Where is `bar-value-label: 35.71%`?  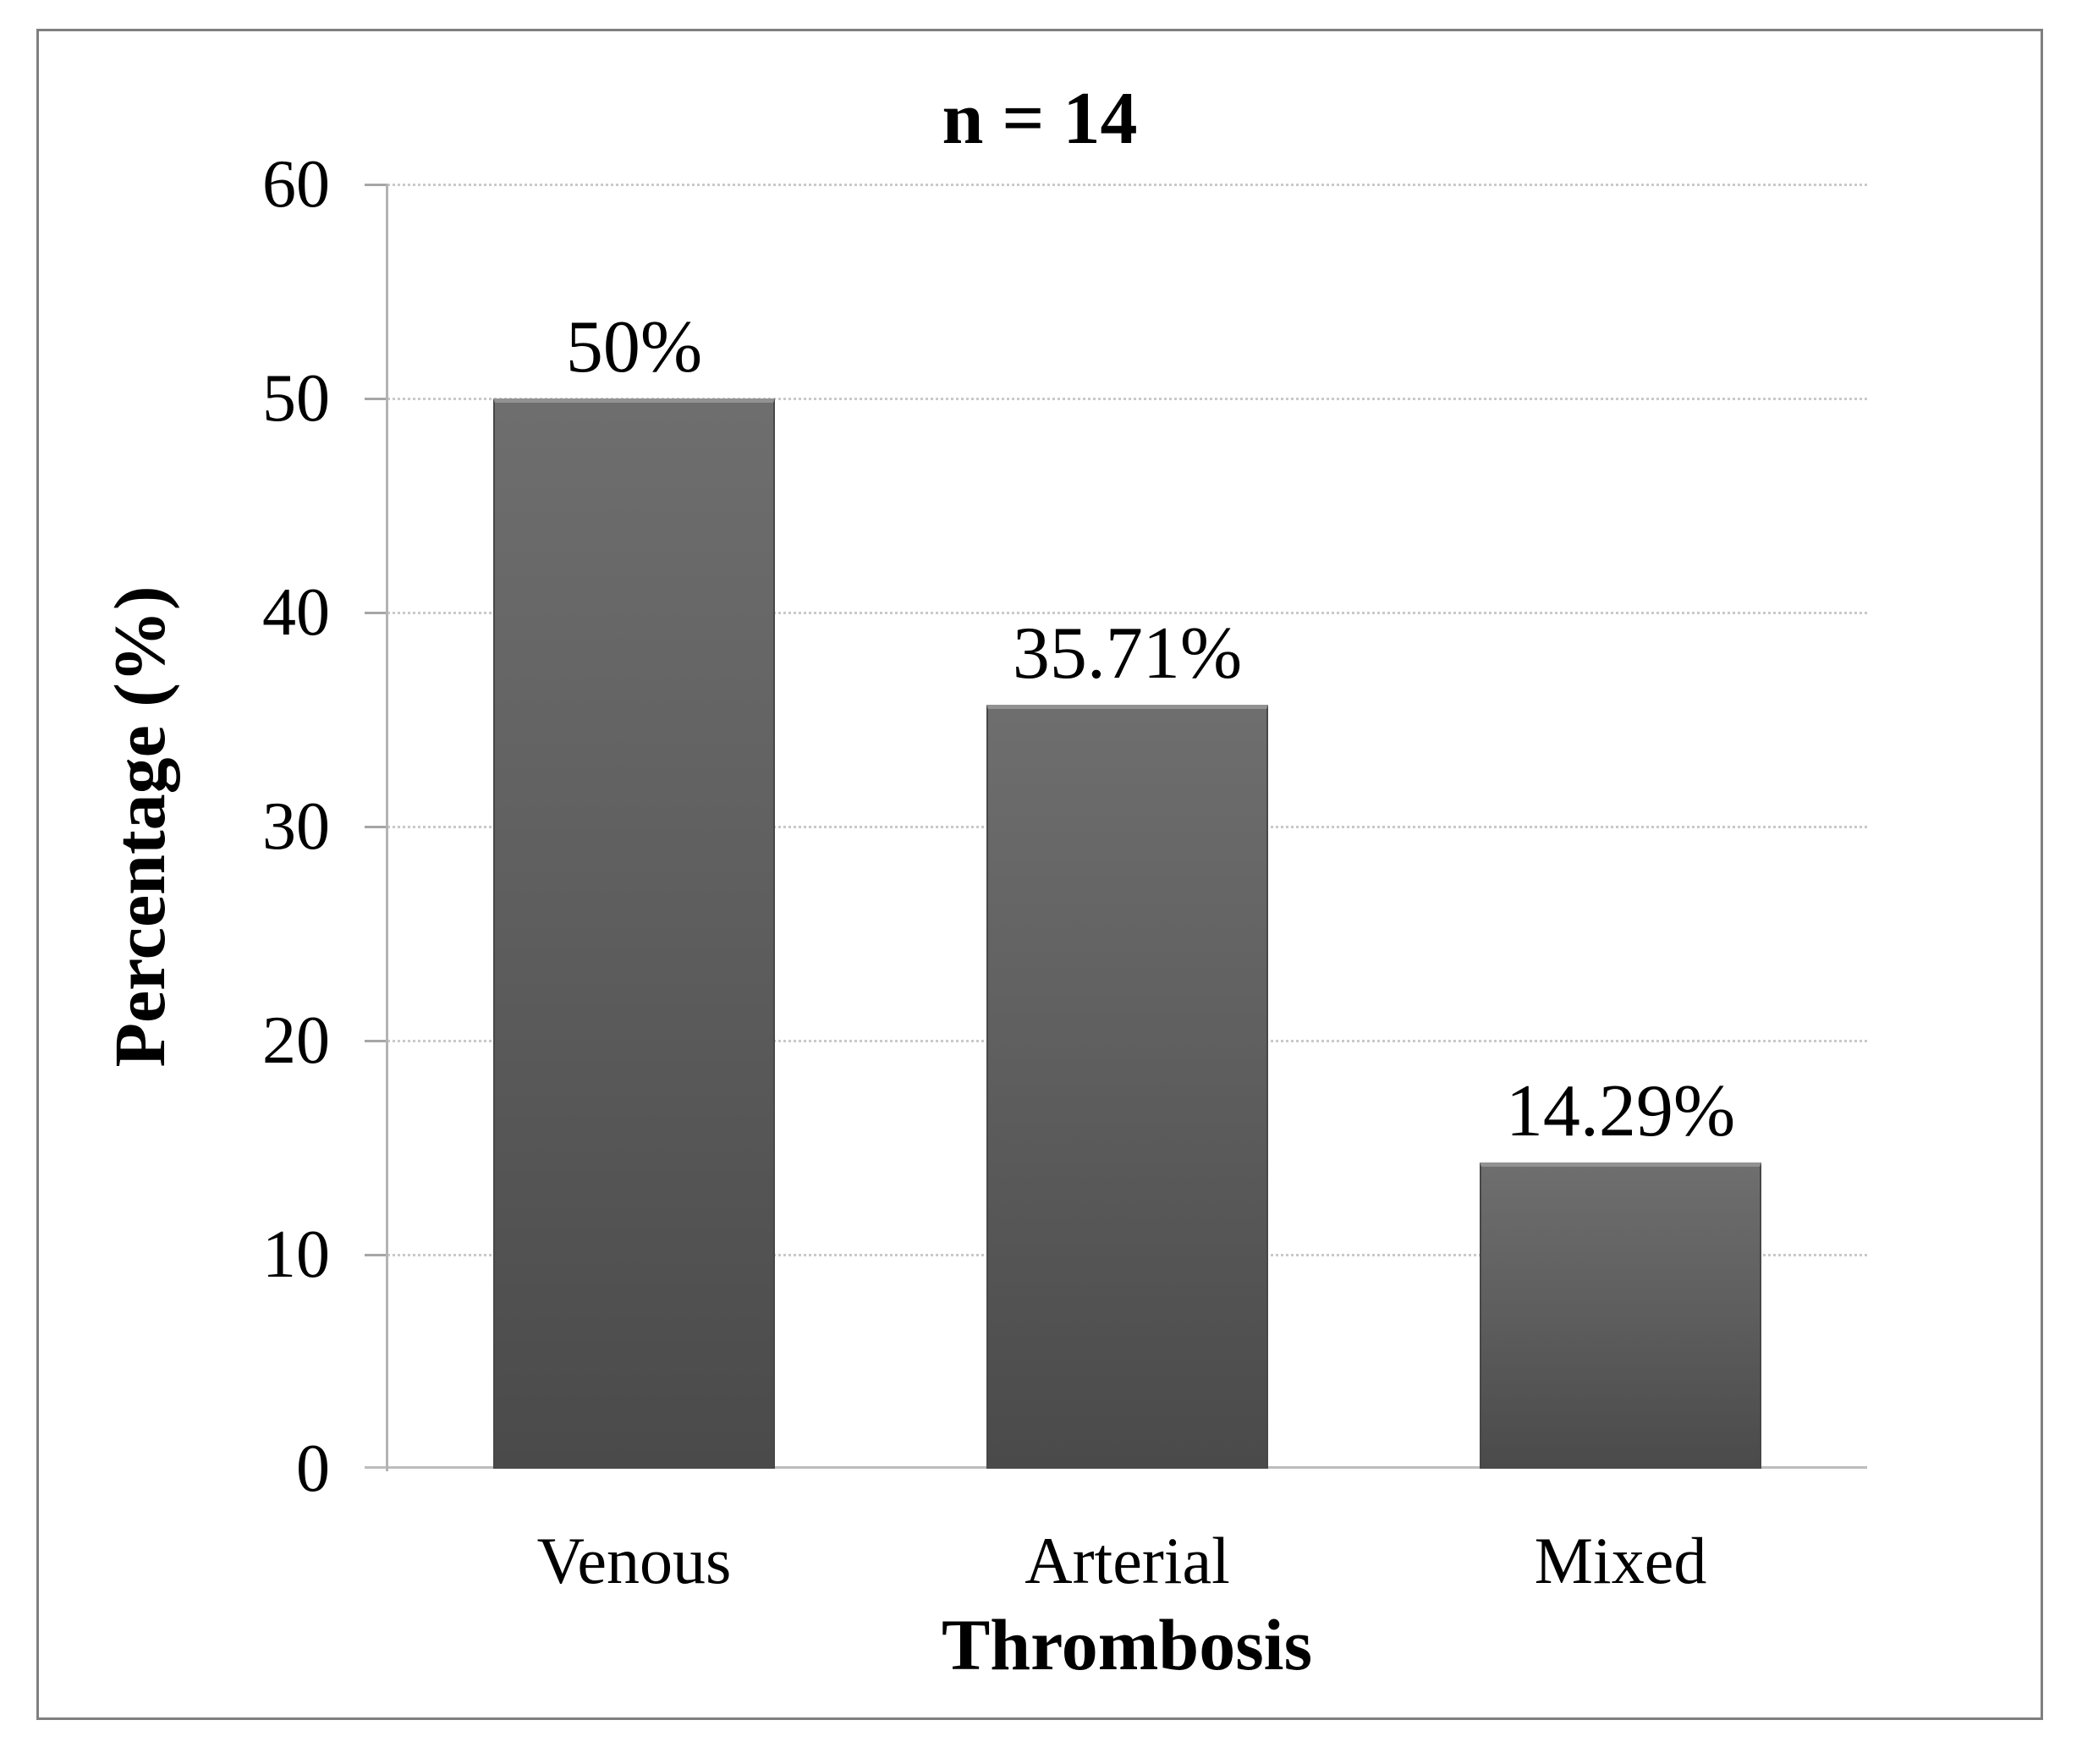
bar-value-label: 35.71% is located at coordinates (1127, 653).